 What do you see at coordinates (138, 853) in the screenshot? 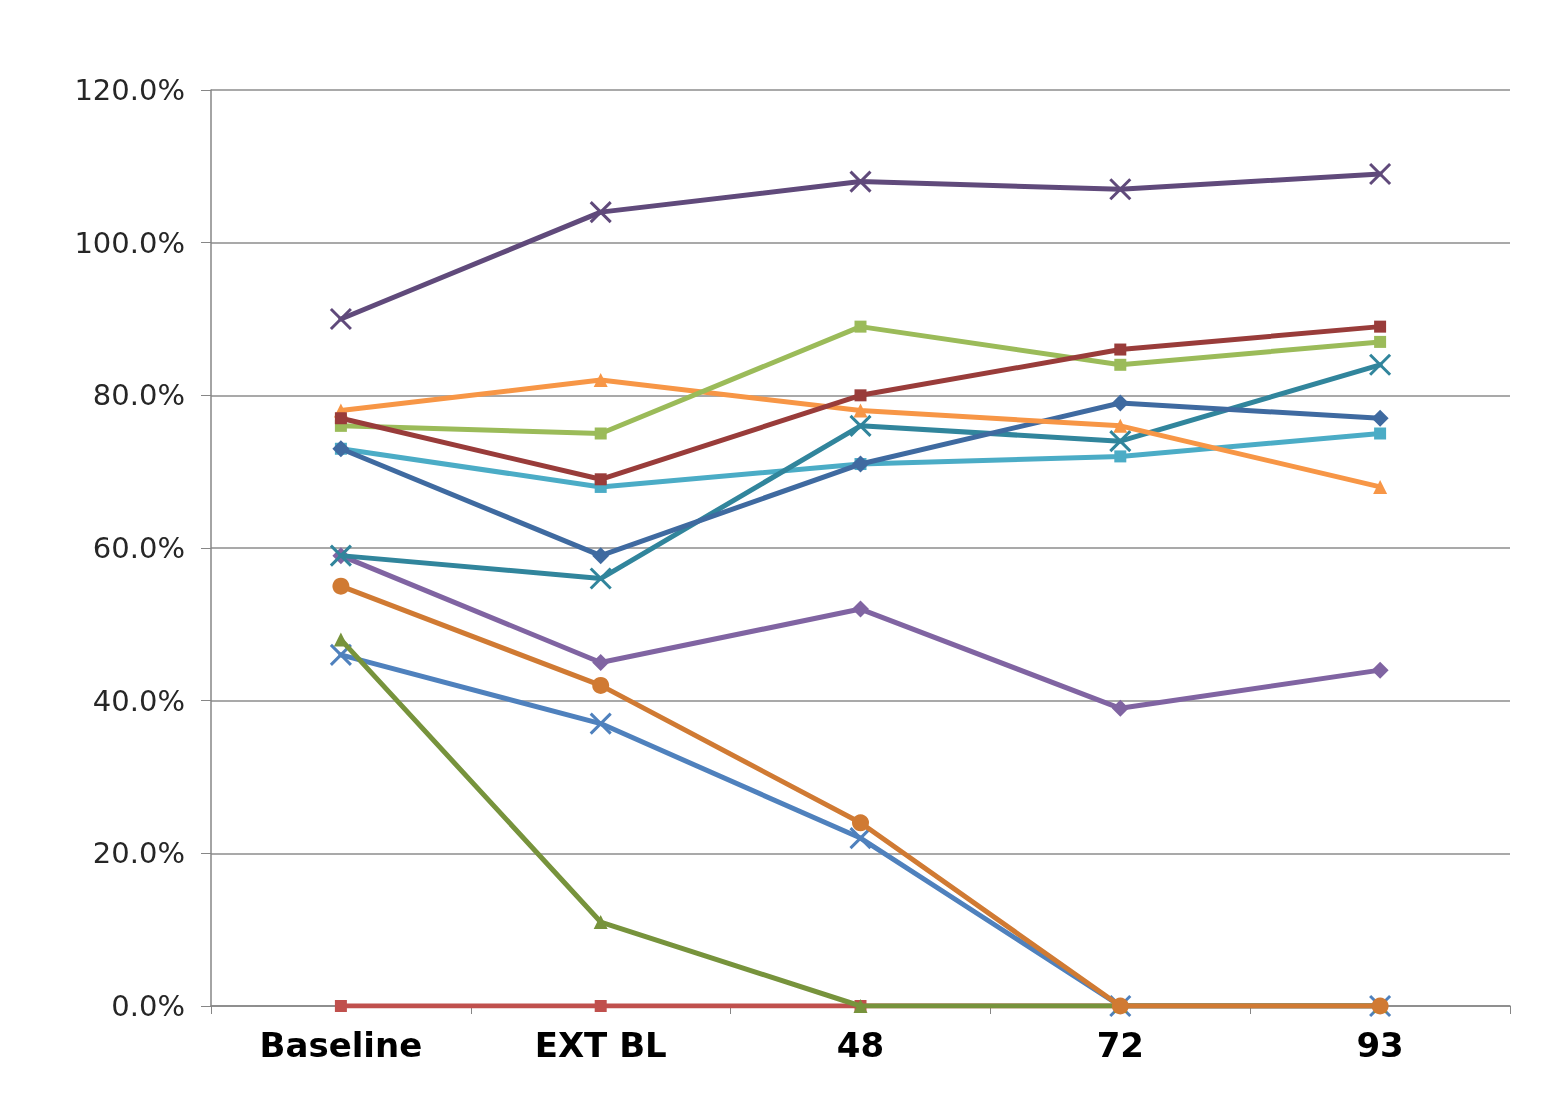
I see `y-tick-label: 20.0%` at bounding box center [138, 853].